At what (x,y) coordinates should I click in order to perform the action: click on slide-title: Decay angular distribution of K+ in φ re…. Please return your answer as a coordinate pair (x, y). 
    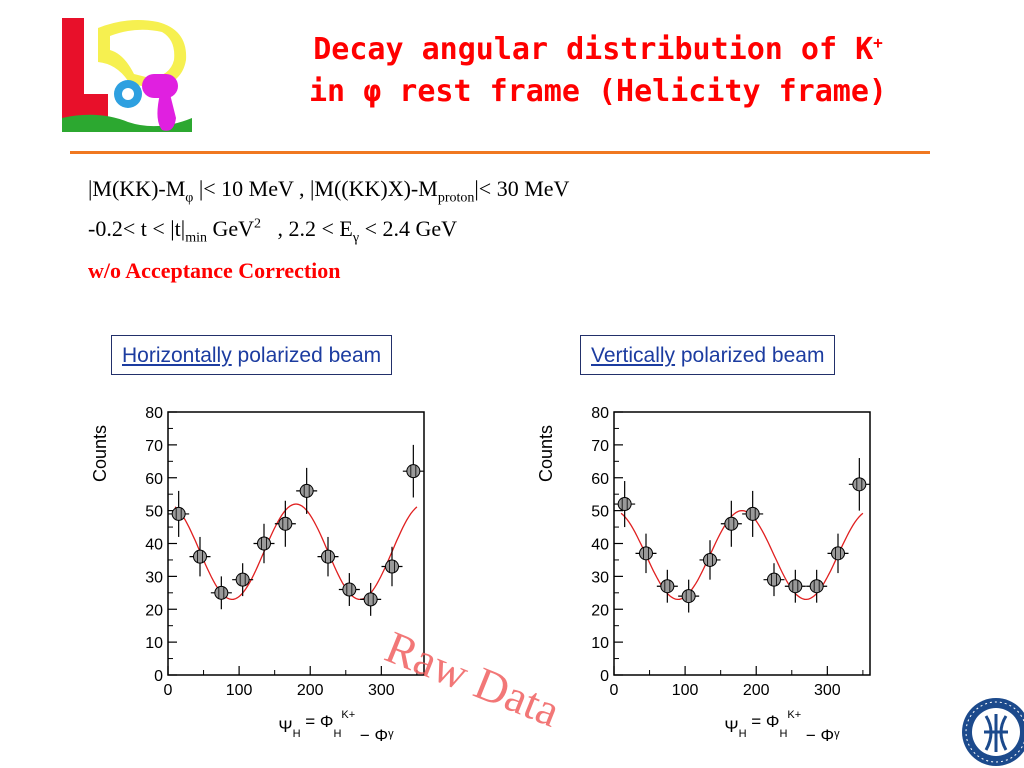
    Looking at the image, I should click on (598, 67).